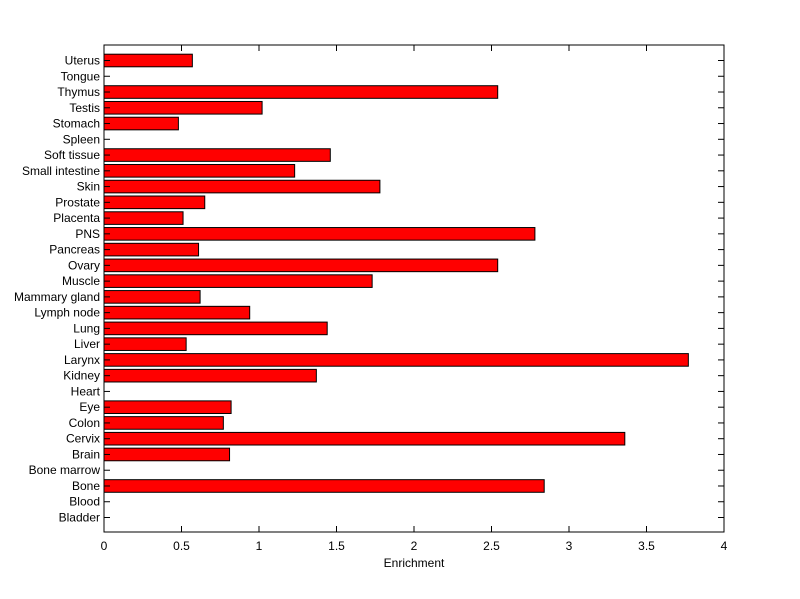 The height and width of the screenshot is (599, 800). I want to click on x-tick-label: 1.5, so click(336, 546).